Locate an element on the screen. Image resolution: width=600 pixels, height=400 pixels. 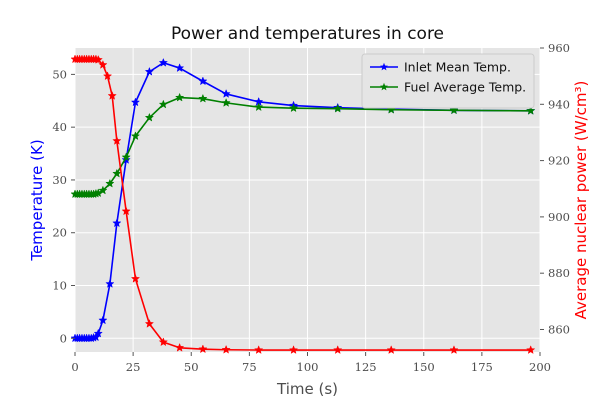
y-left-tick-label: 30 is located at coordinates (59, 180).